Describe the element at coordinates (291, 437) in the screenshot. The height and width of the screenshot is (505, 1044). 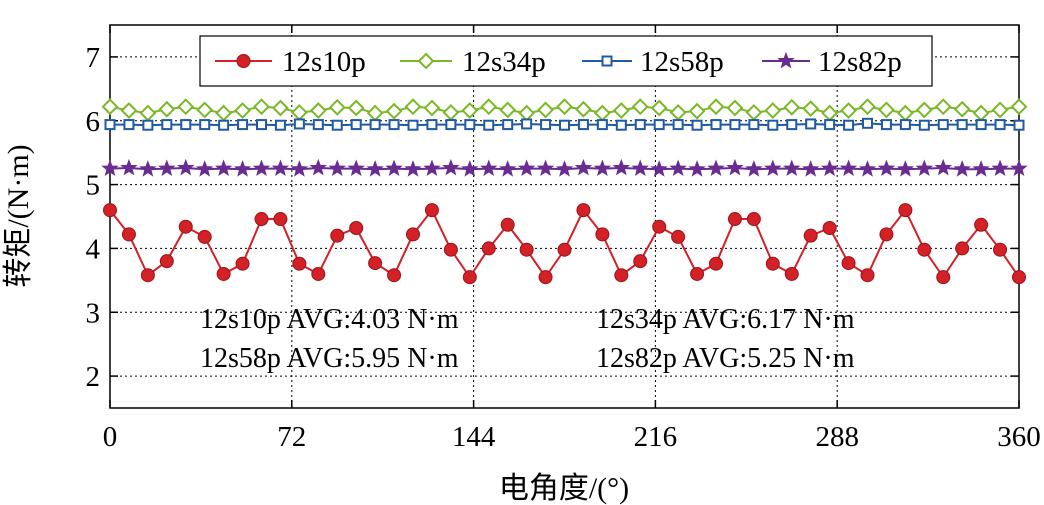
I see `x-tick-label: 72` at that location.